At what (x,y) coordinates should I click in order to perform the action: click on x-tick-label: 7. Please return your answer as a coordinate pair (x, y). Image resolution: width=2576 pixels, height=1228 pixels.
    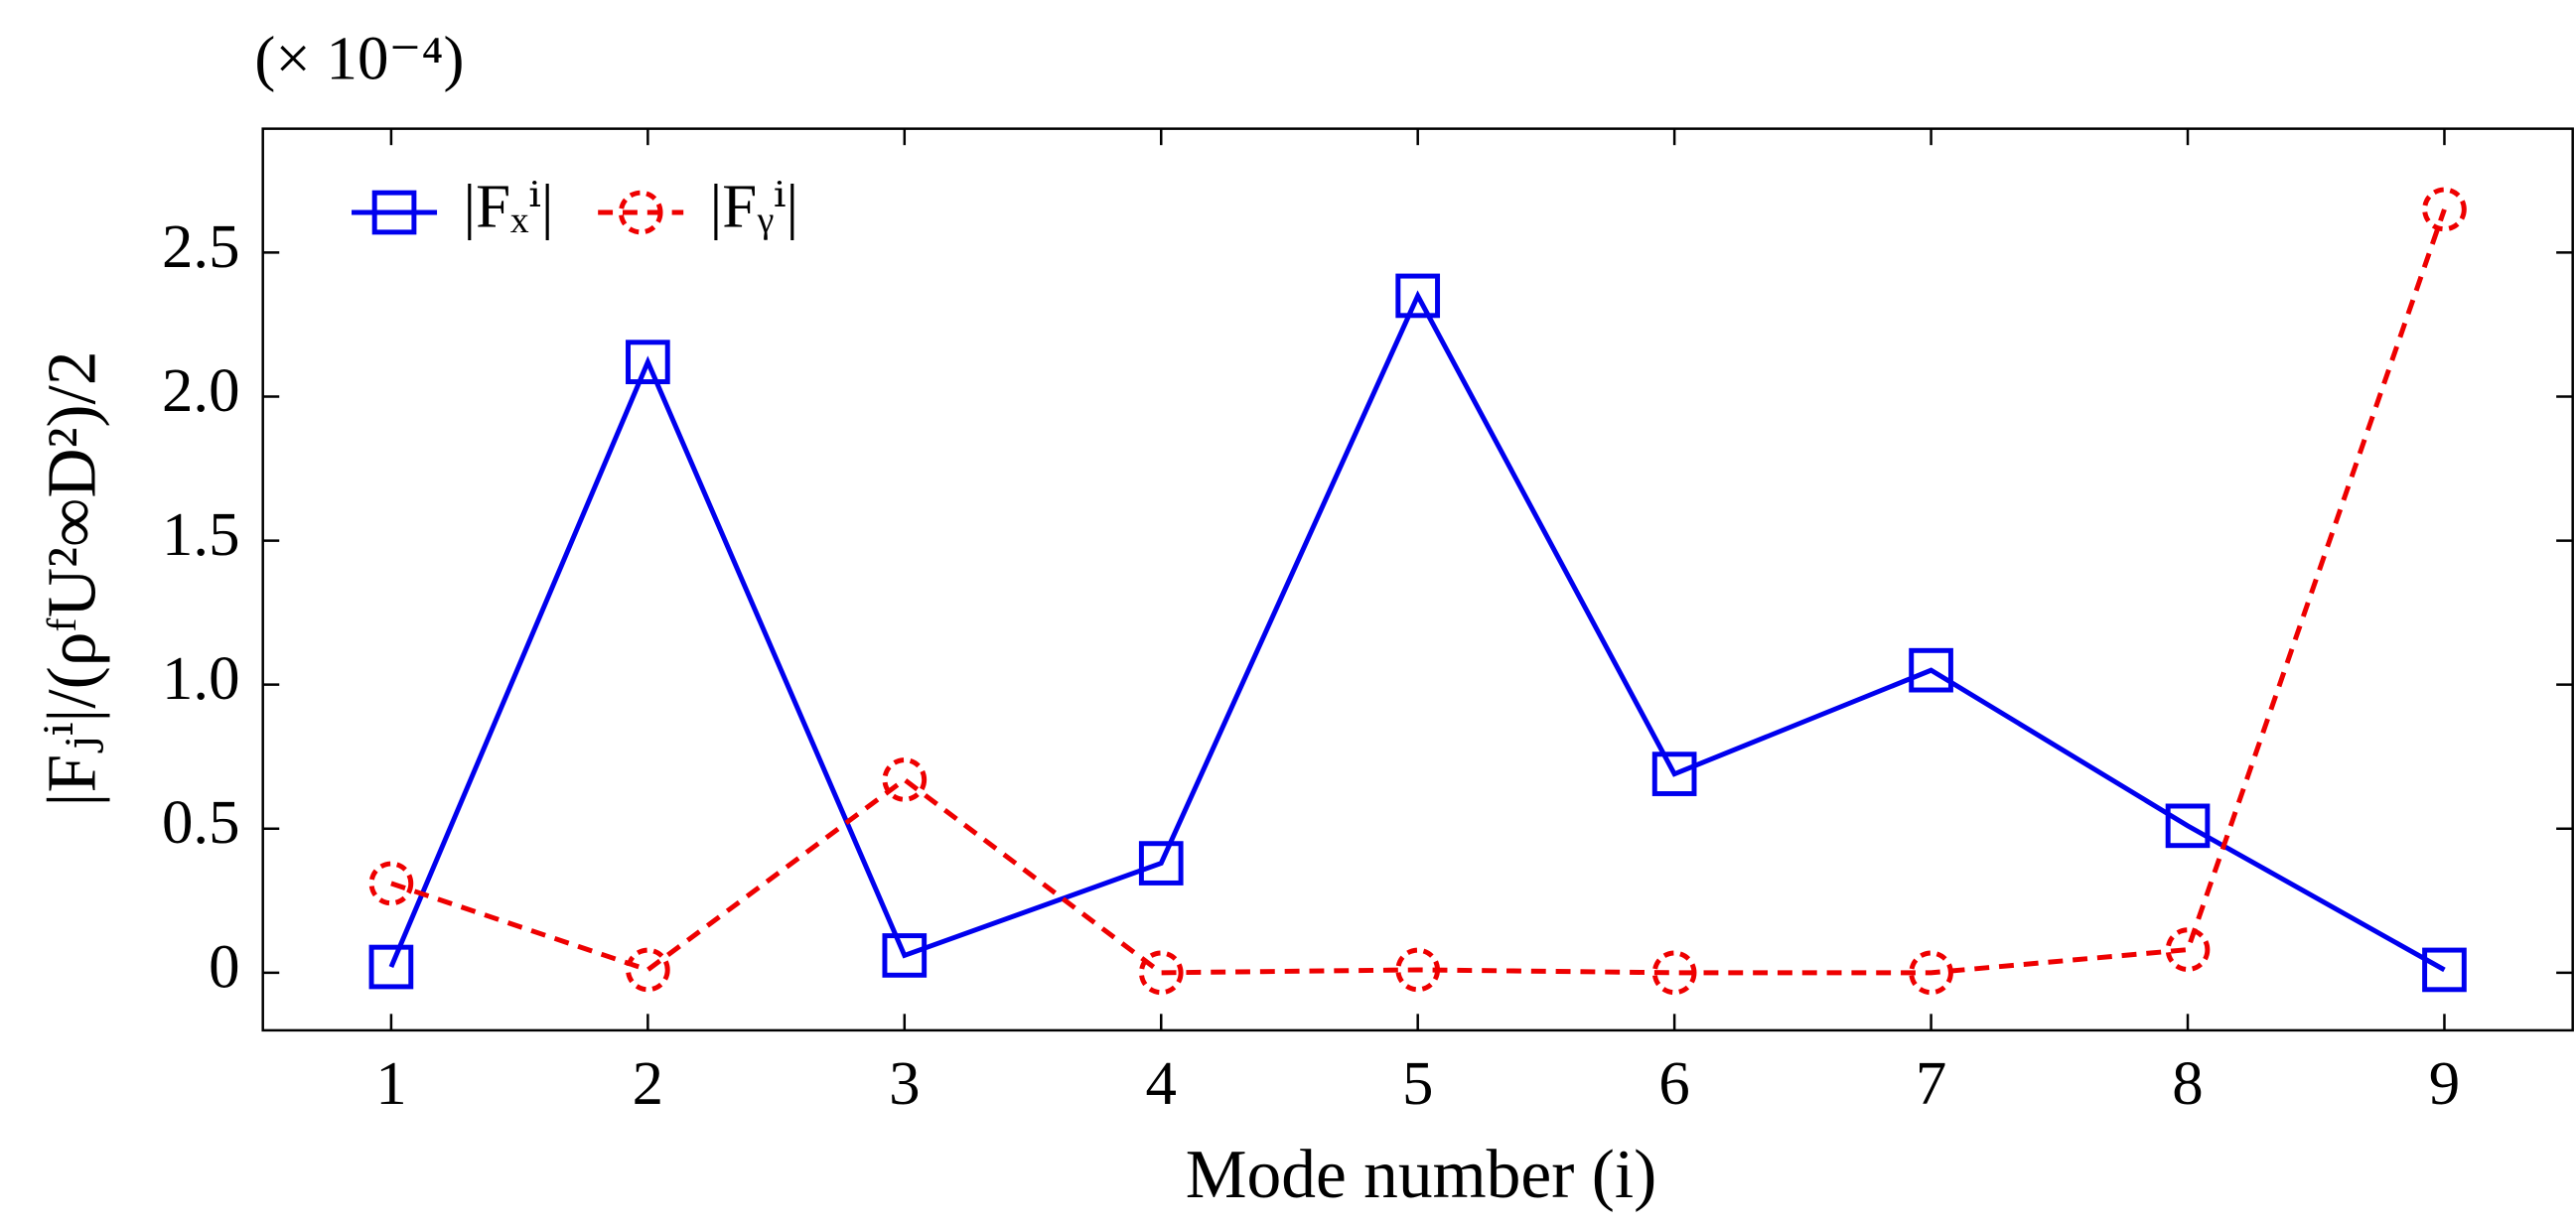
    Looking at the image, I should click on (1931, 1083).